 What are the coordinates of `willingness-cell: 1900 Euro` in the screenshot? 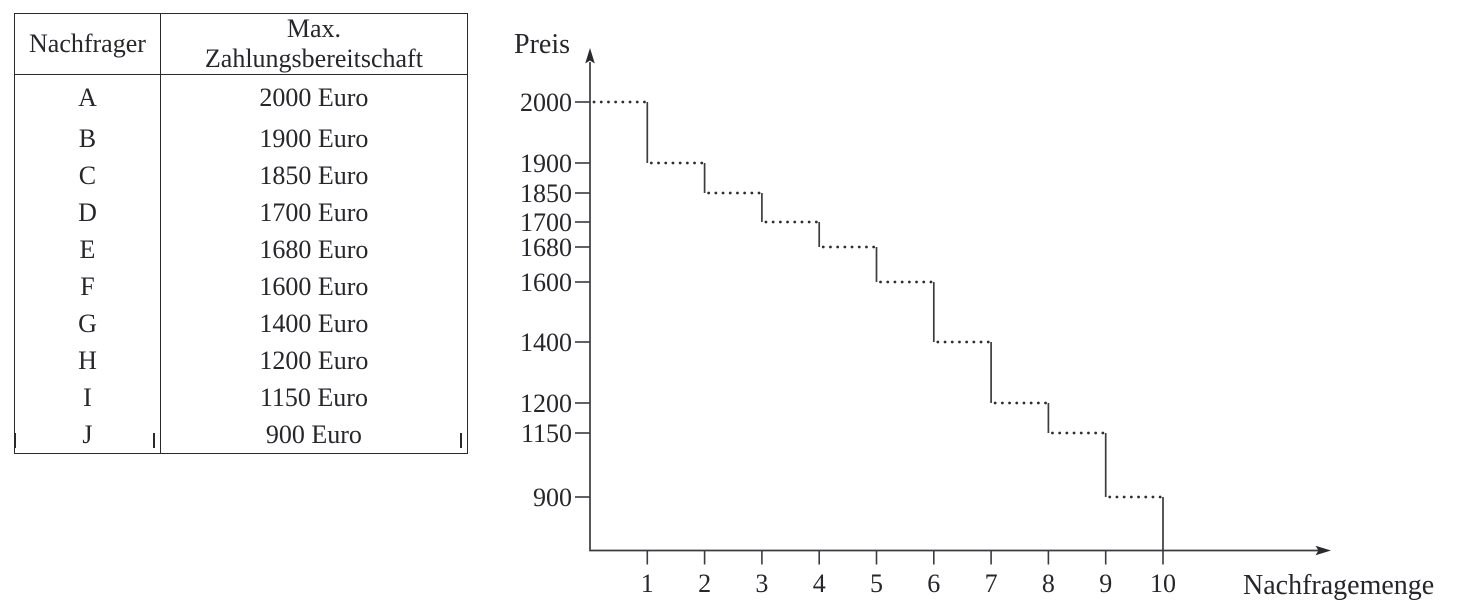 It's located at (314, 138).